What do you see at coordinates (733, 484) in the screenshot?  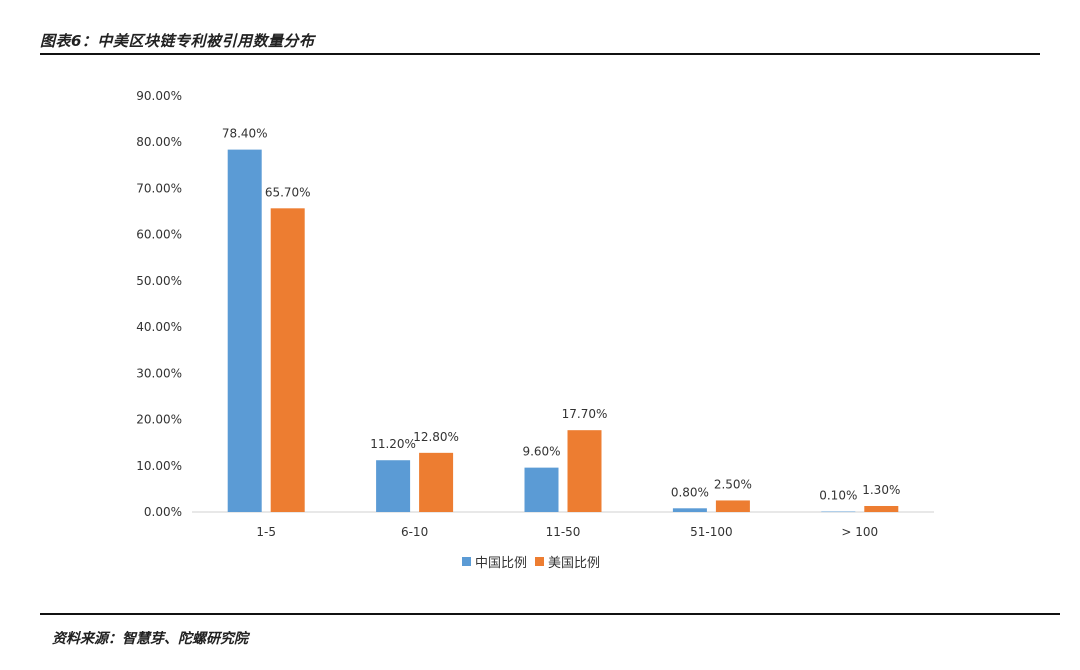 I see `data-label: 2.50%` at bounding box center [733, 484].